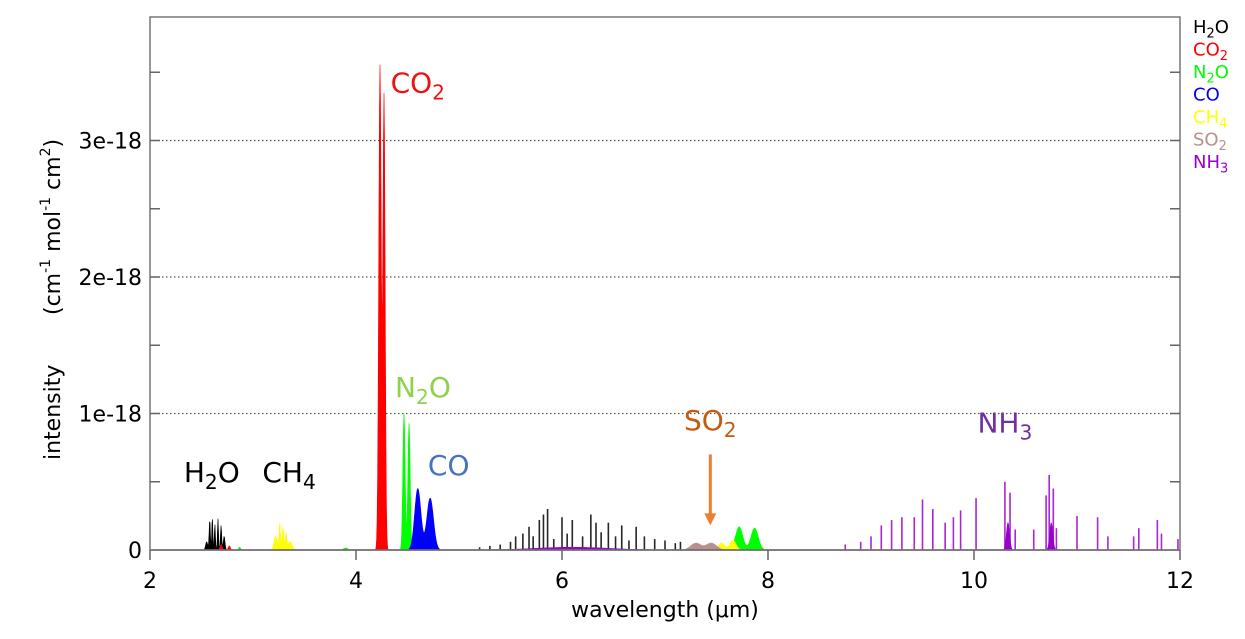 The width and height of the screenshot is (1245, 639). What do you see at coordinates (1211, 29) in the screenshot?
I see `legend-item-h2o: H2O` at bounding box center [1211, 29].